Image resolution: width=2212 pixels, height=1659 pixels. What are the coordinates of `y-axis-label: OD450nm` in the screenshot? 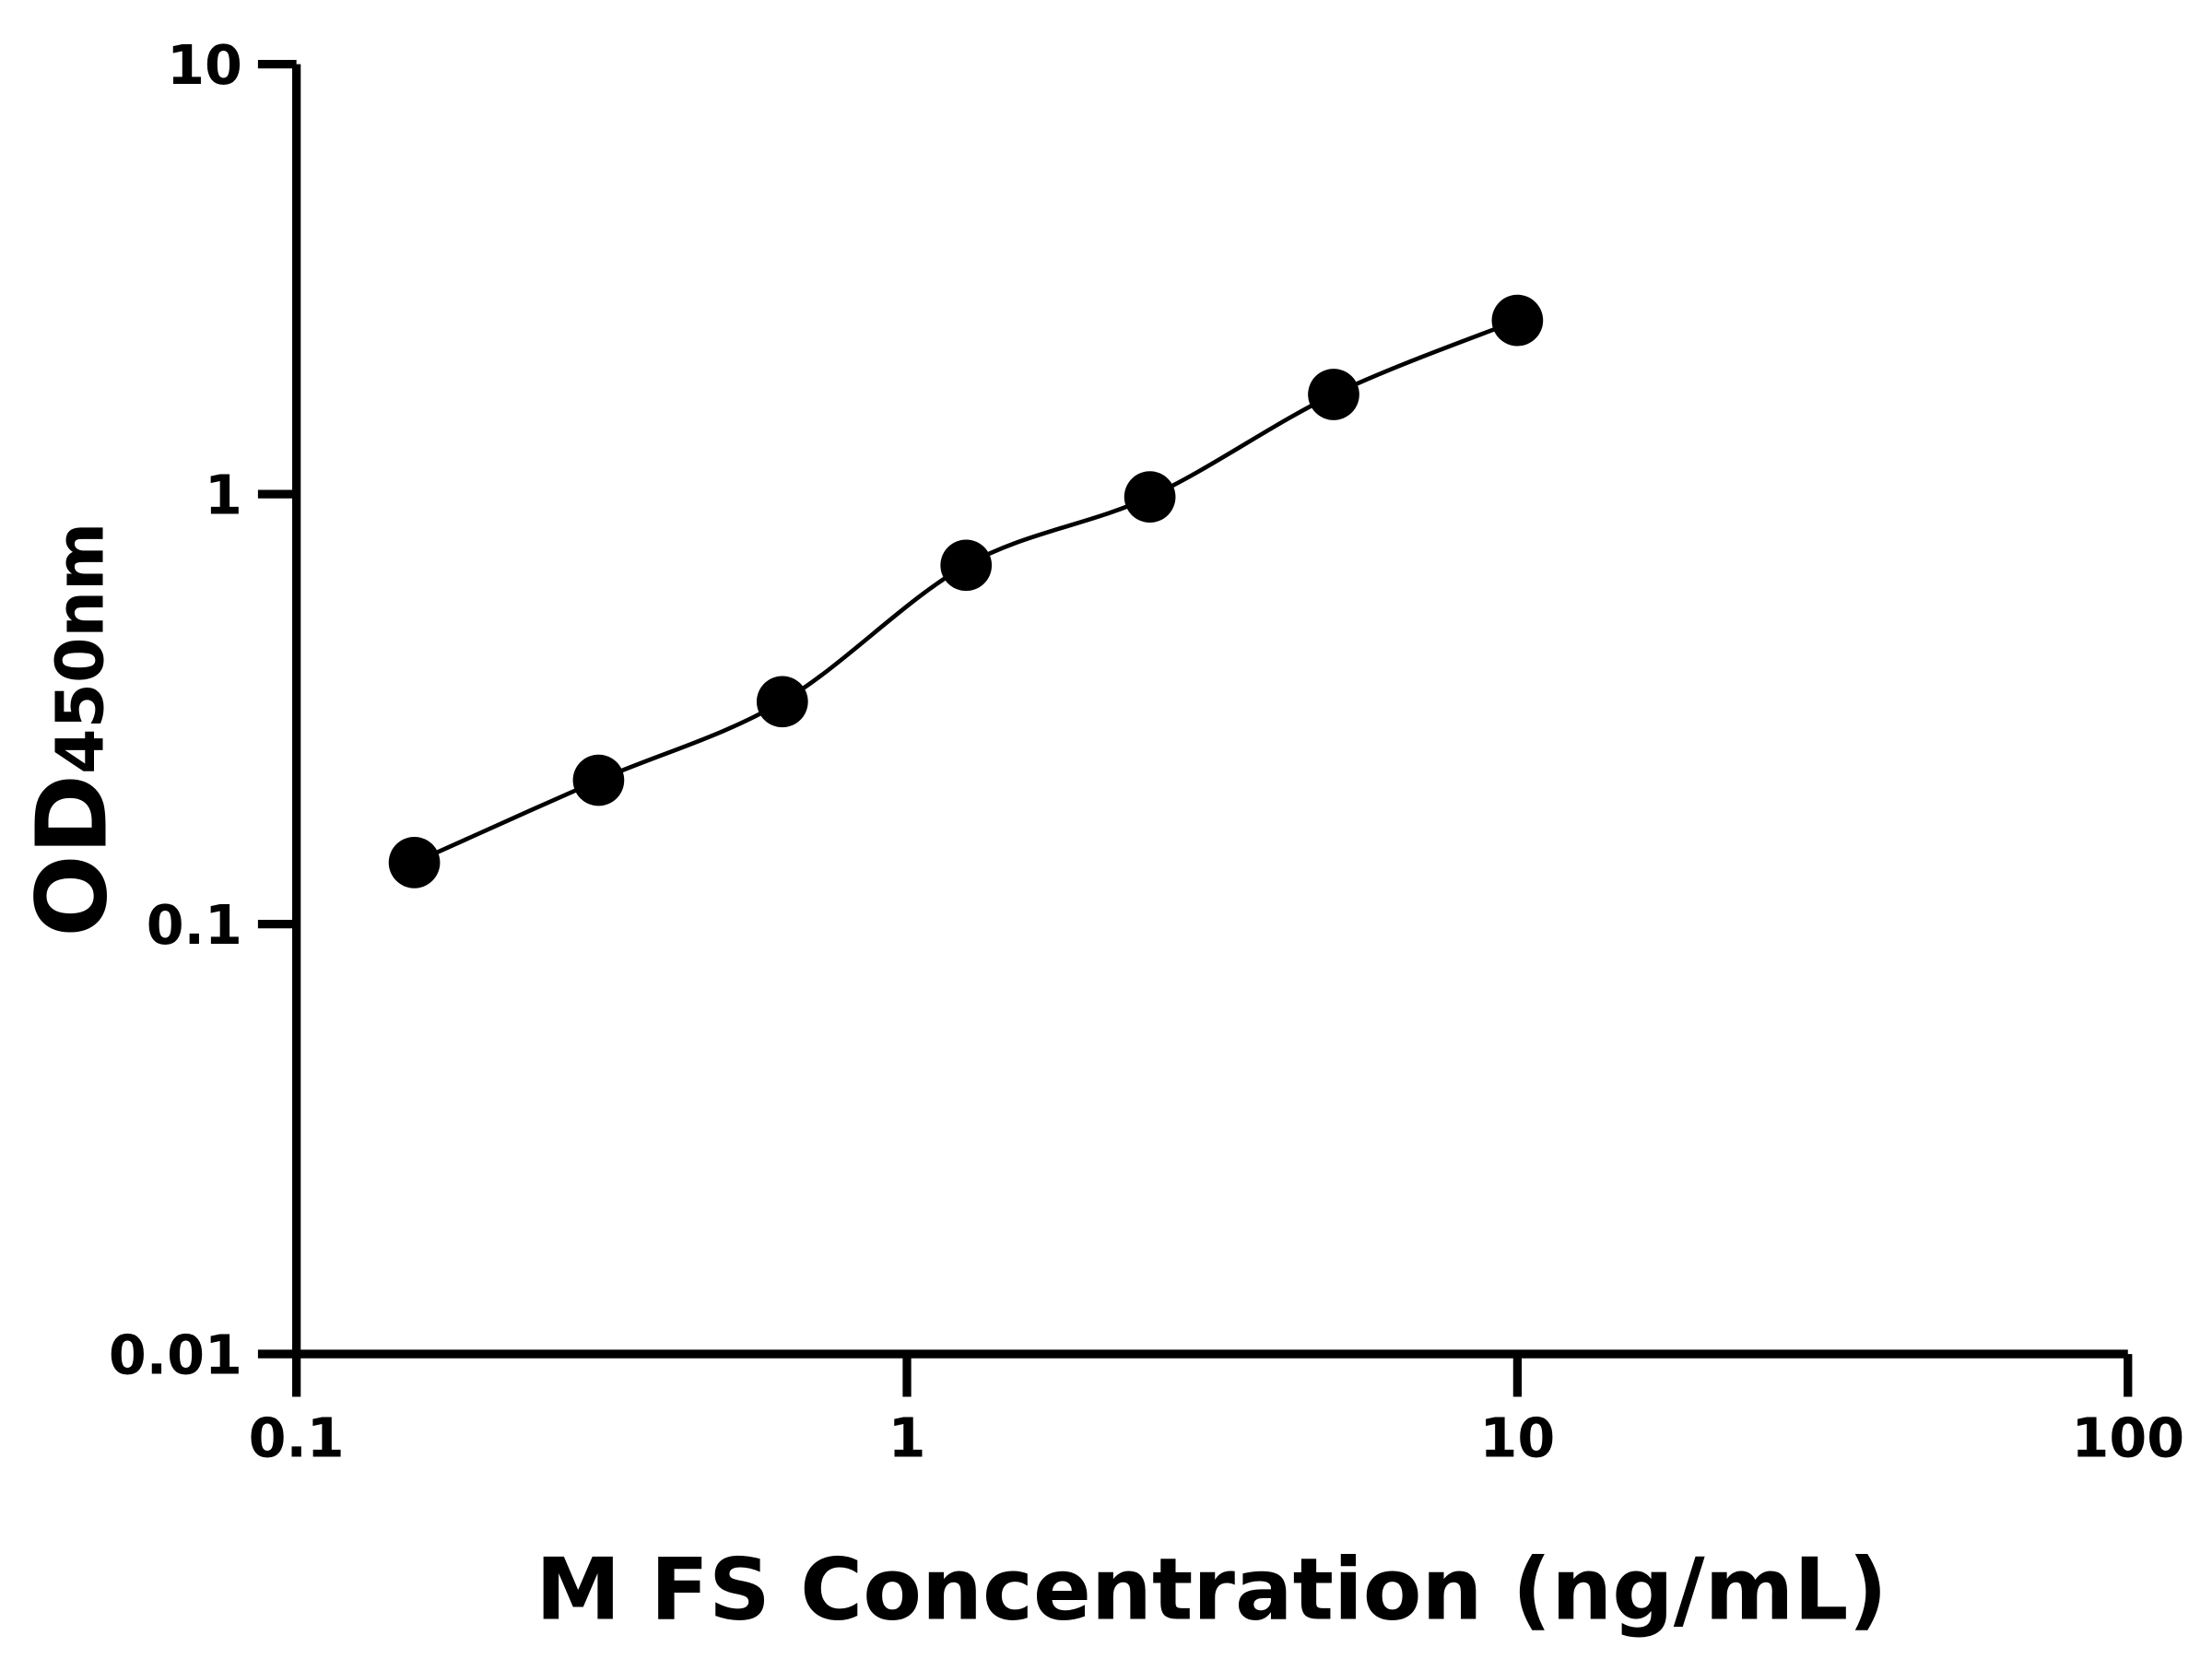 It's located at (71, 730).